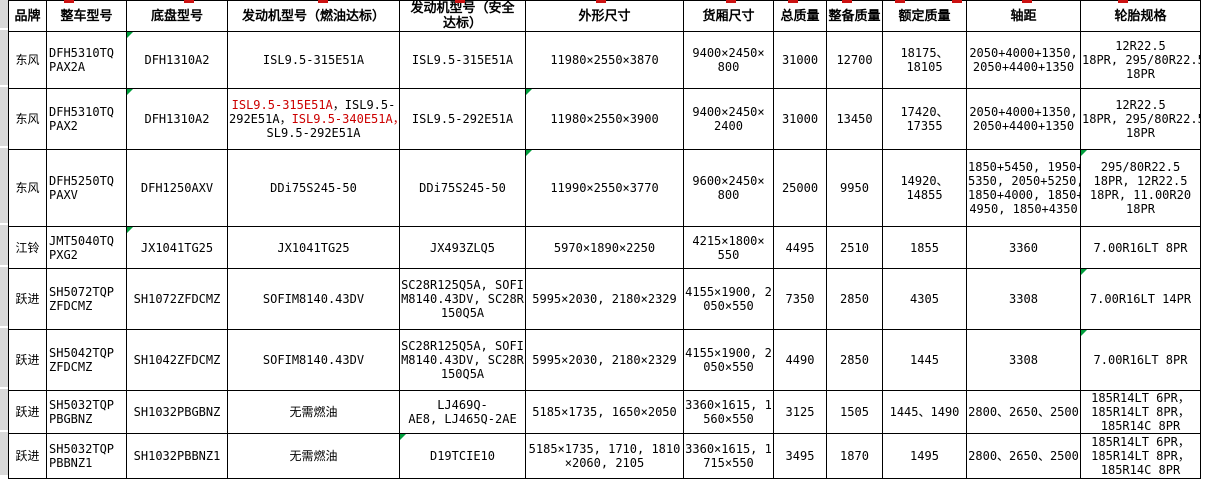 This screenshot has height=479, width=1205. I want to click on table-cell-r0-c4: ISL9.5-315E51A, so click(462, 60).